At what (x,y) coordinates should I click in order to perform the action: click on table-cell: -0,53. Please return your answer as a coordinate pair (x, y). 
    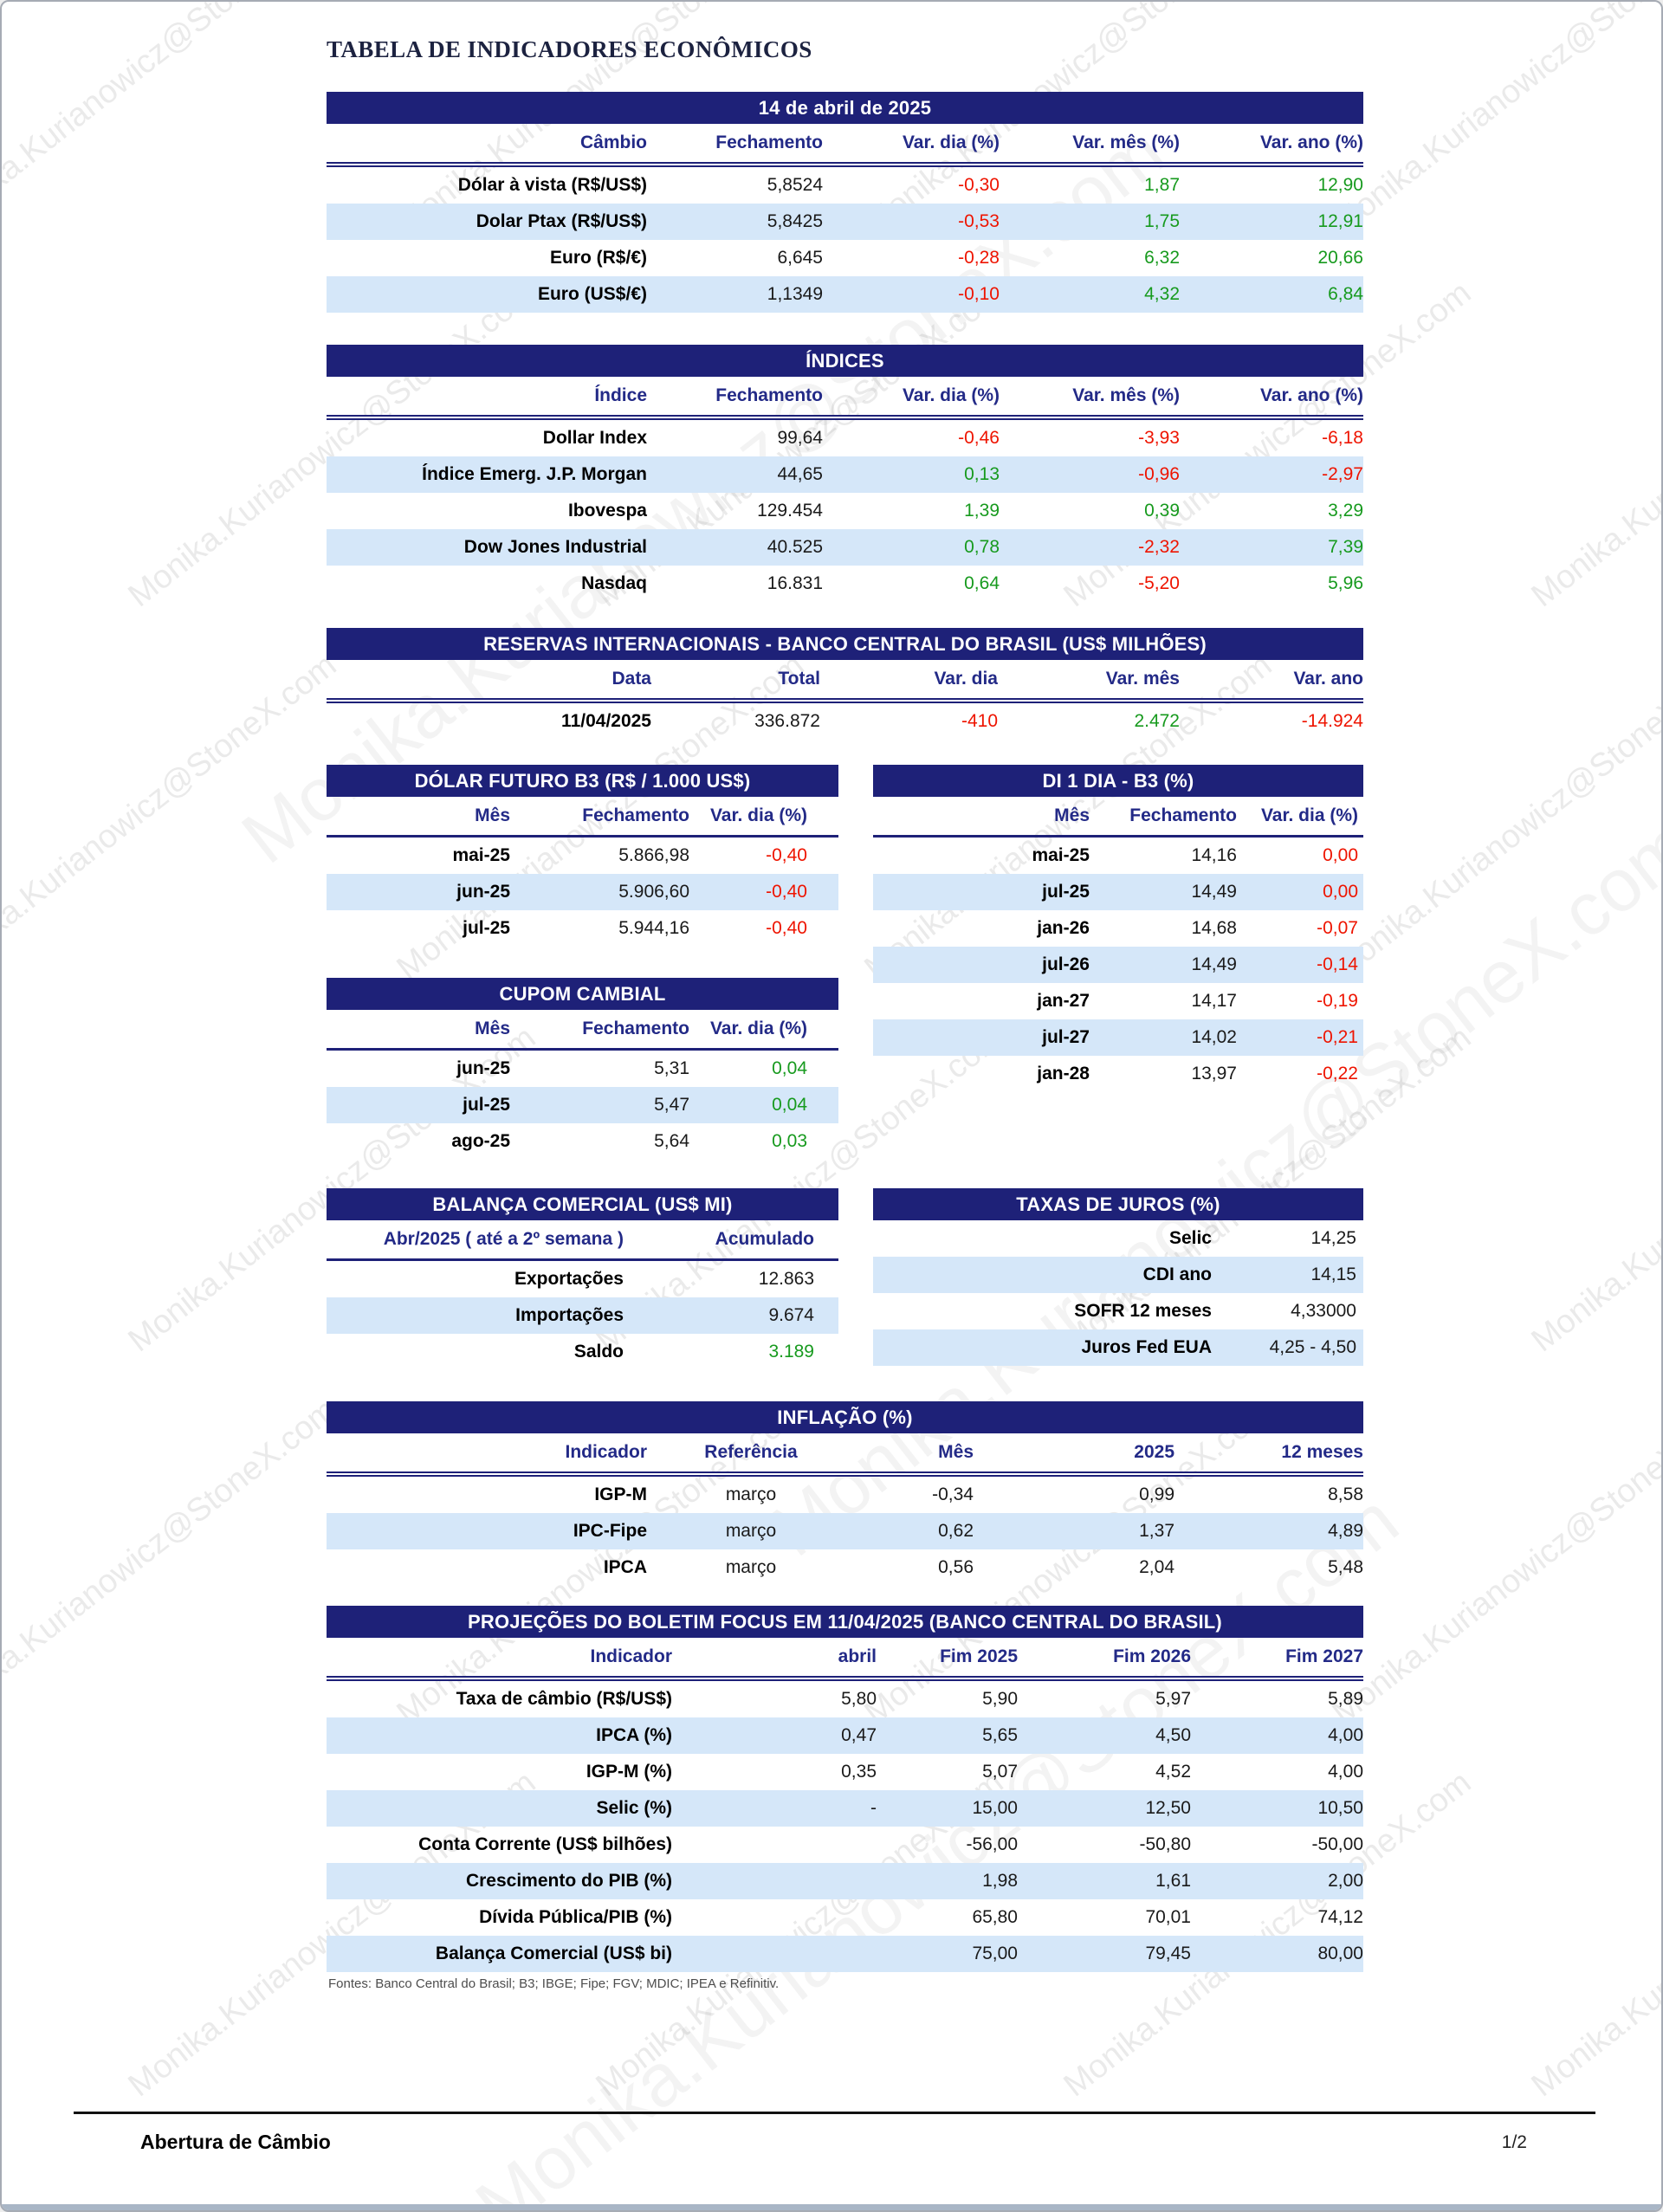
    Looking at the image, I should click on (979, 221).